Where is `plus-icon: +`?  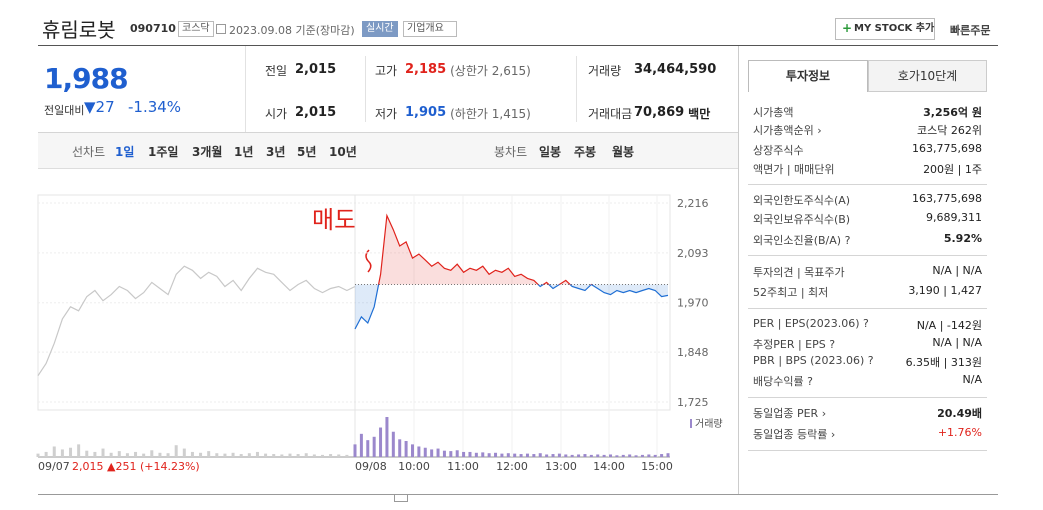 plus-icon: + is located at coordinates (847, 28).